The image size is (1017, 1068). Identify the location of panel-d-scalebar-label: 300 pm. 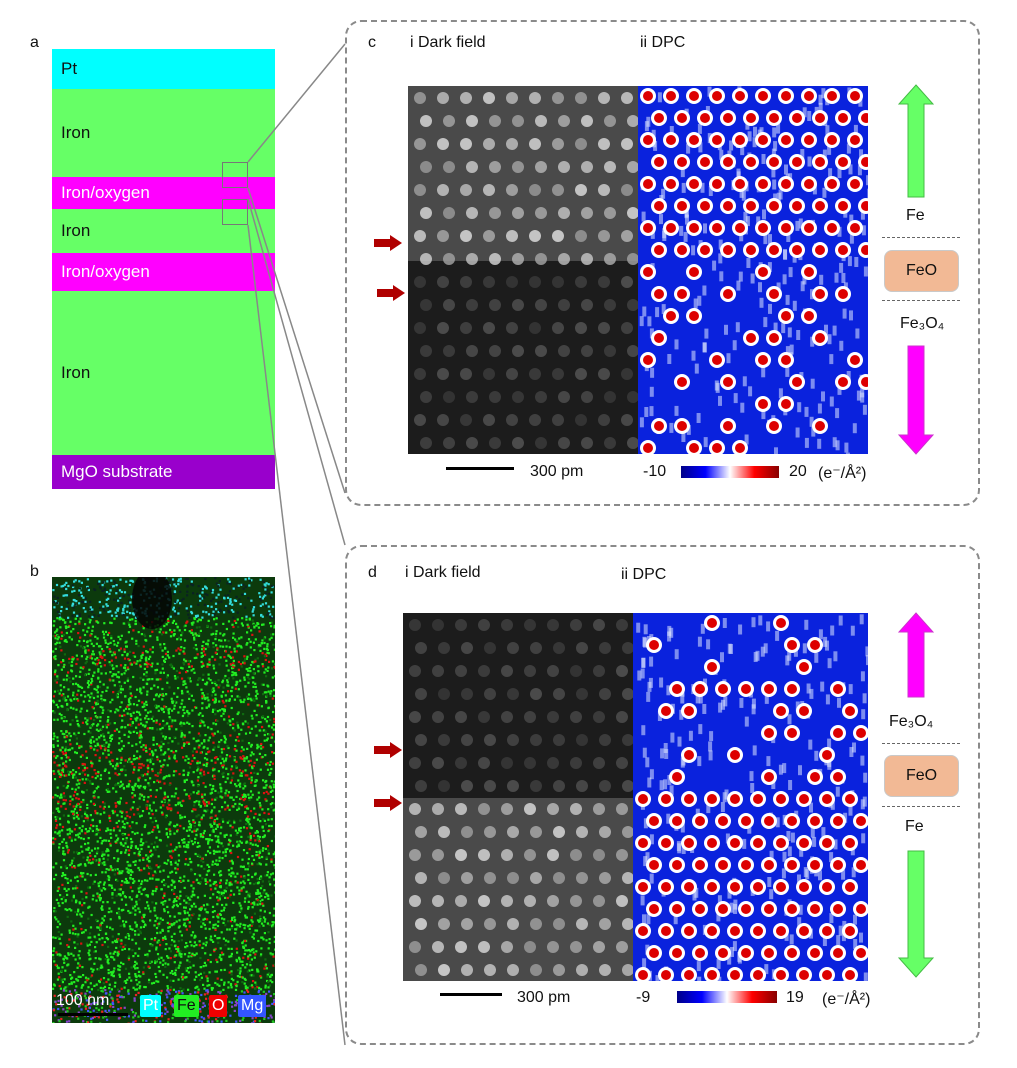
(544, 997).